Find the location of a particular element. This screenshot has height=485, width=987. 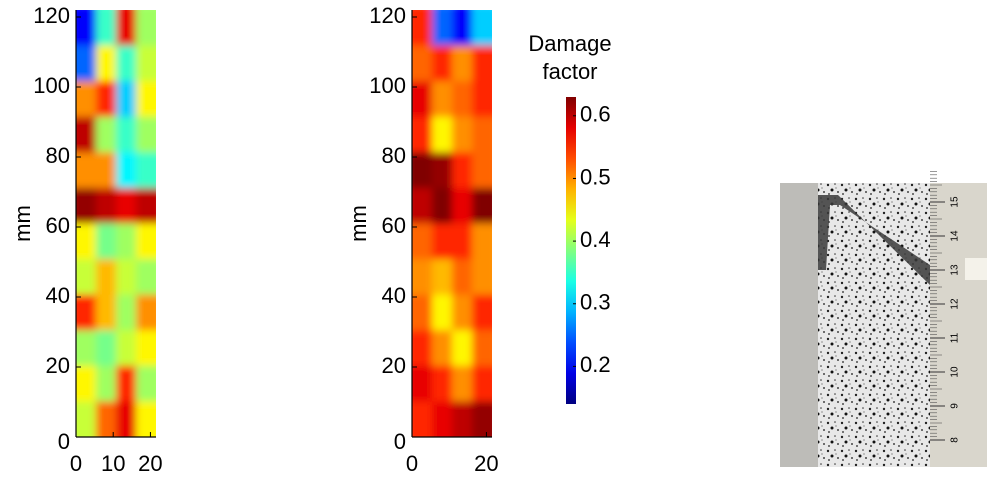

colorbar is located at coordinates (571, 250).